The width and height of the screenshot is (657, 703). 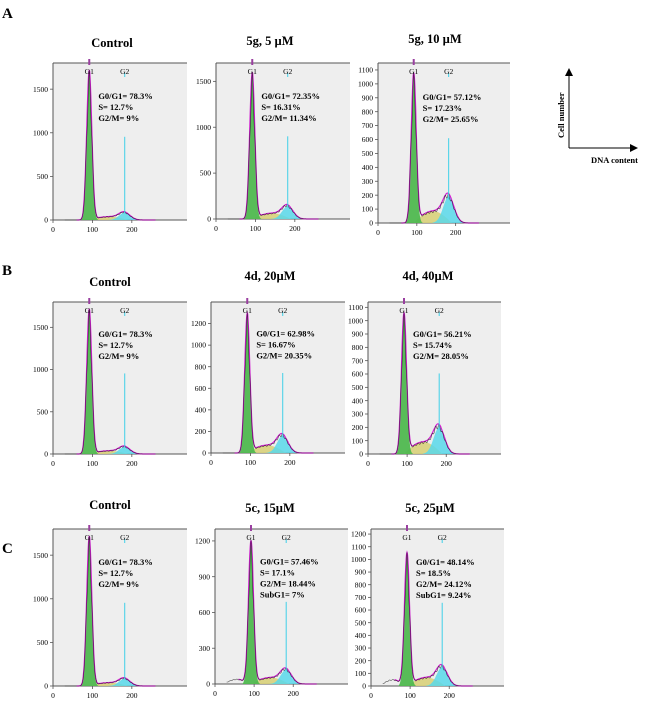 I want to click on panel-title: 5c, 15µM, so click(x=270, y=508).